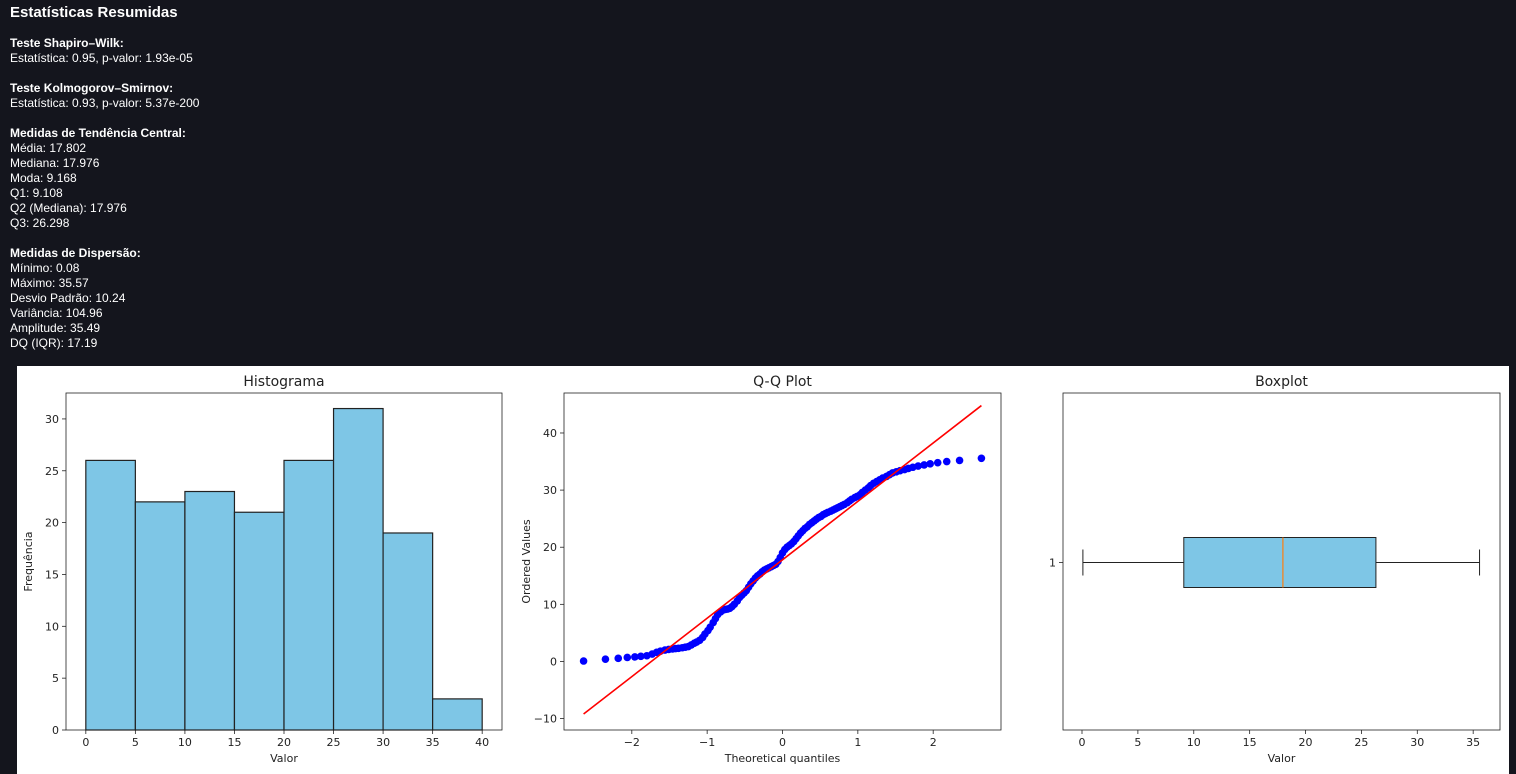  Describe the element at coordinates (857, 742) in the screenshot. I see `x-tick-label: 1` at that location.